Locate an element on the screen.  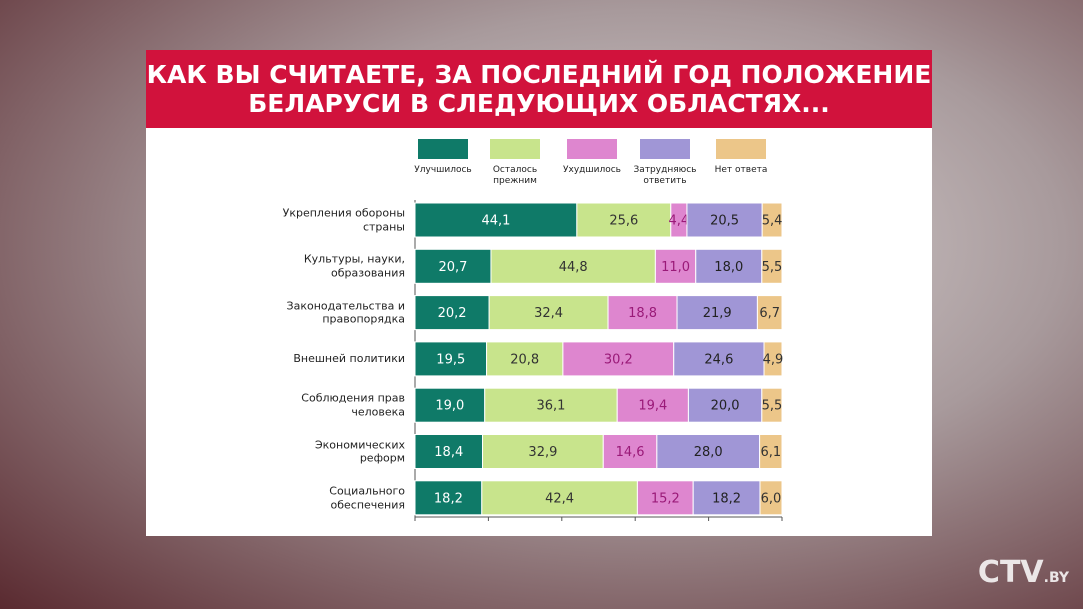
value-label: 6,7 is located at coordinates (769, 313).